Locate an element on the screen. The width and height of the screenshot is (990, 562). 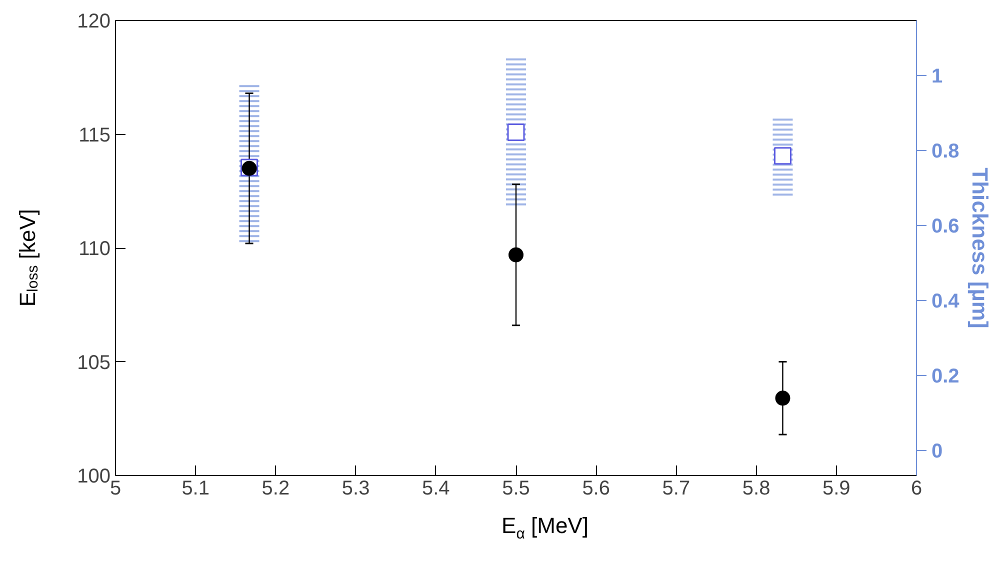
x-axis-title: E$_{α}$ [MeV] is located at coordinates (545, 528).